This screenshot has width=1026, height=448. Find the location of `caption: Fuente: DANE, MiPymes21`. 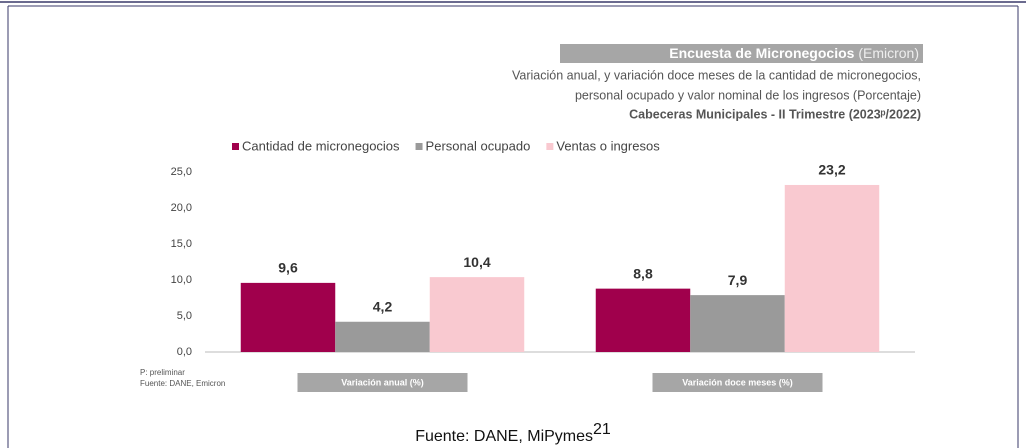

caption: Fuente: DANE, MiPymes21 is located at coordinates (513, 433).